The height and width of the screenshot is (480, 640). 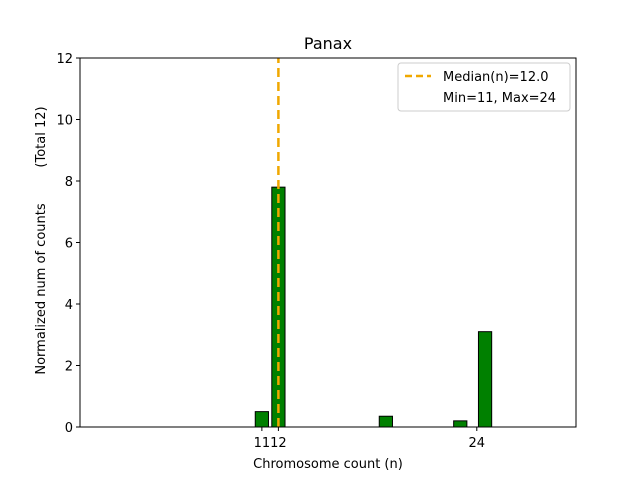 What do you see at coordinates (499, 98) in the screenshot?
I see `legend-range-label: Min=11, Max=24` at bounding box center [499, 98].